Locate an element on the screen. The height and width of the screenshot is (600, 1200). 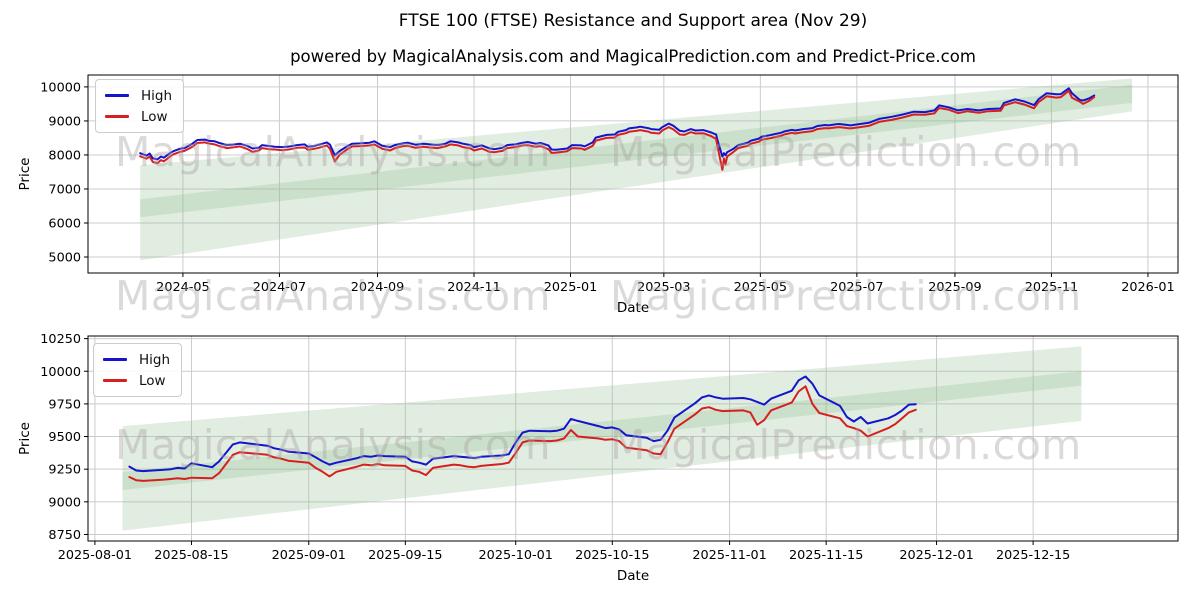
x-tick-label: 2025-09-01 is located at coordinates (309, 555).